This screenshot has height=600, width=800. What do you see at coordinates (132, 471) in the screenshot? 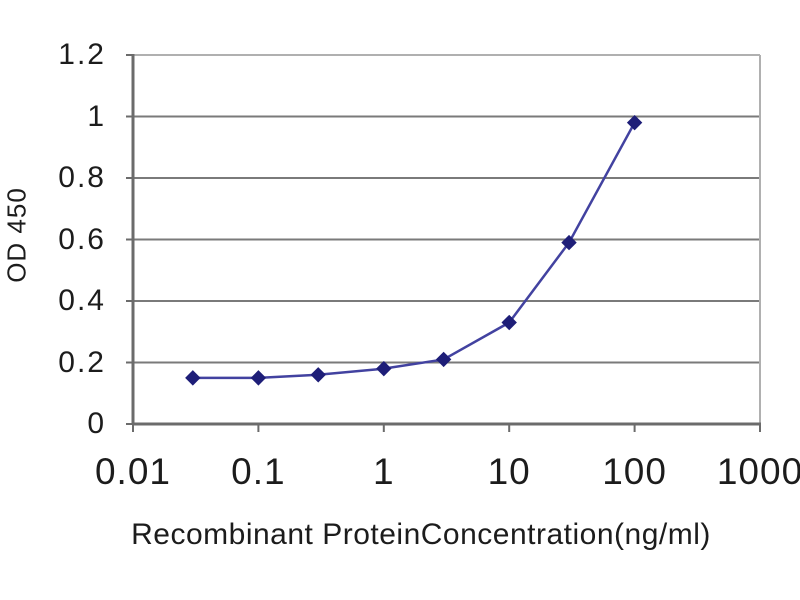
I see `x-tick-label: 0.01` at bounding box center [132, 471].